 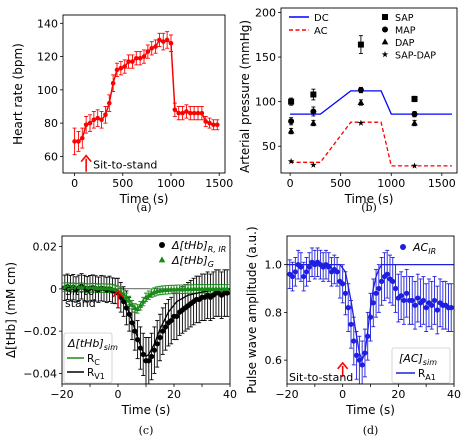 What do you see at coordinates (18, 94) in the screenshot?
I see `y-axis-label: Heart rate (bpm)` at bounding box center [18, 94].